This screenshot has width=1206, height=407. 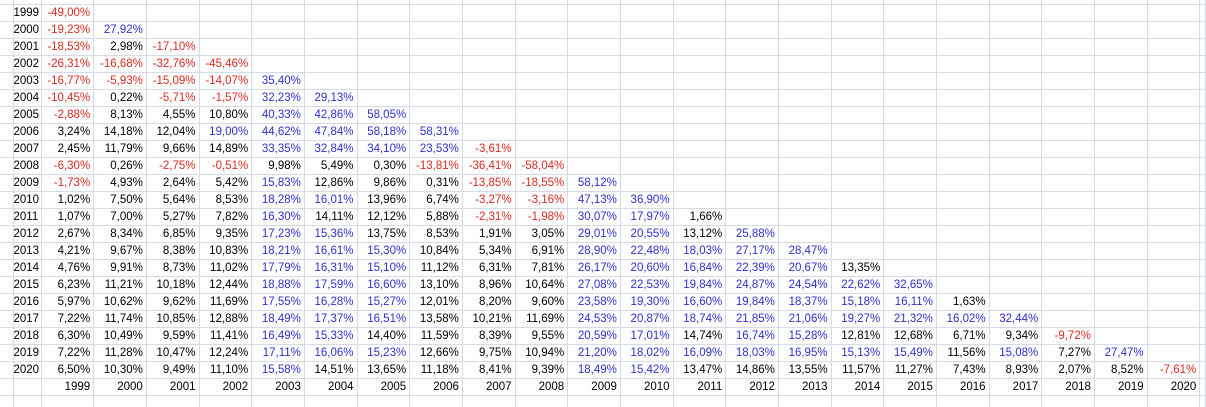 I want to click on value-cell: 8,93%, so click(x=1016, y=370).